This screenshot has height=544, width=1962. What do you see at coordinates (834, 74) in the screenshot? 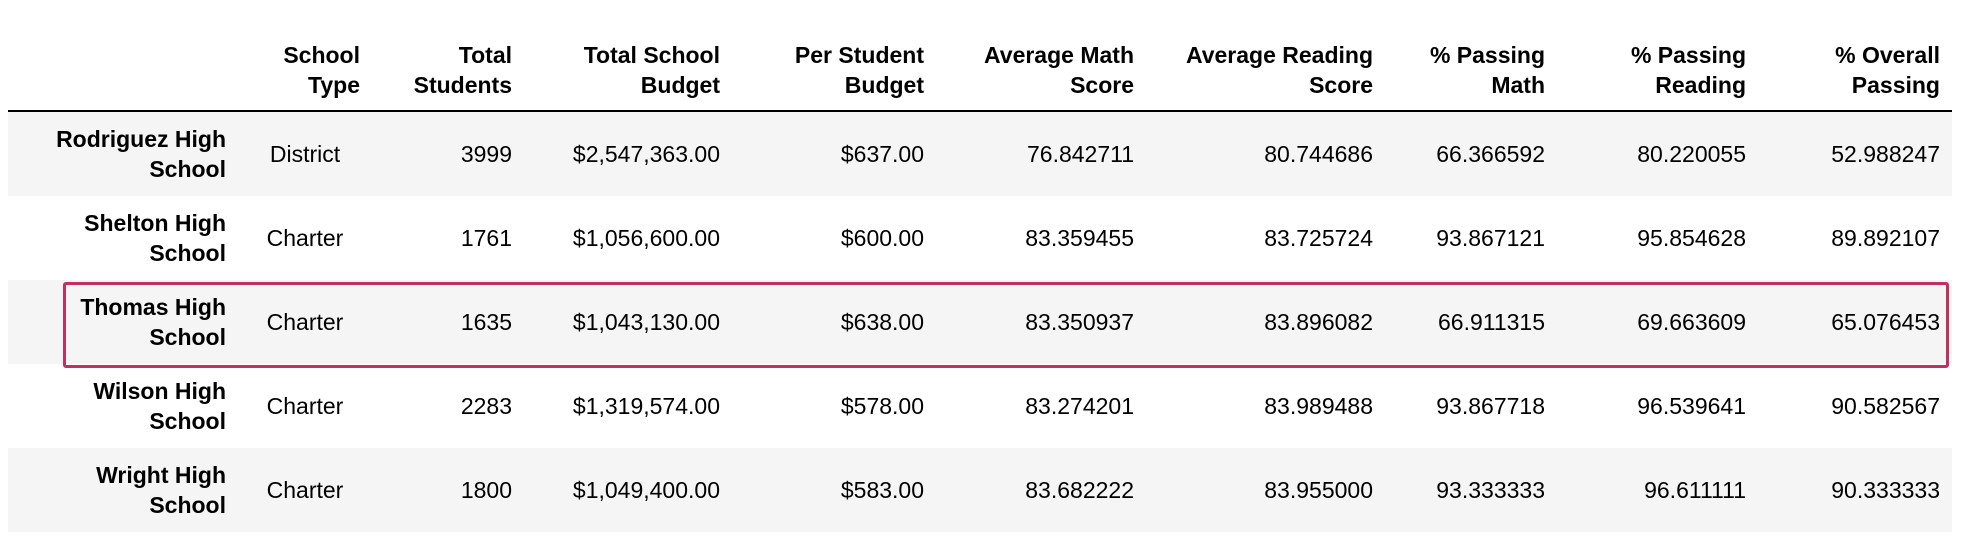
I see `header-per-student-budget: Per Student Budget` at bounding box center [834, 74].